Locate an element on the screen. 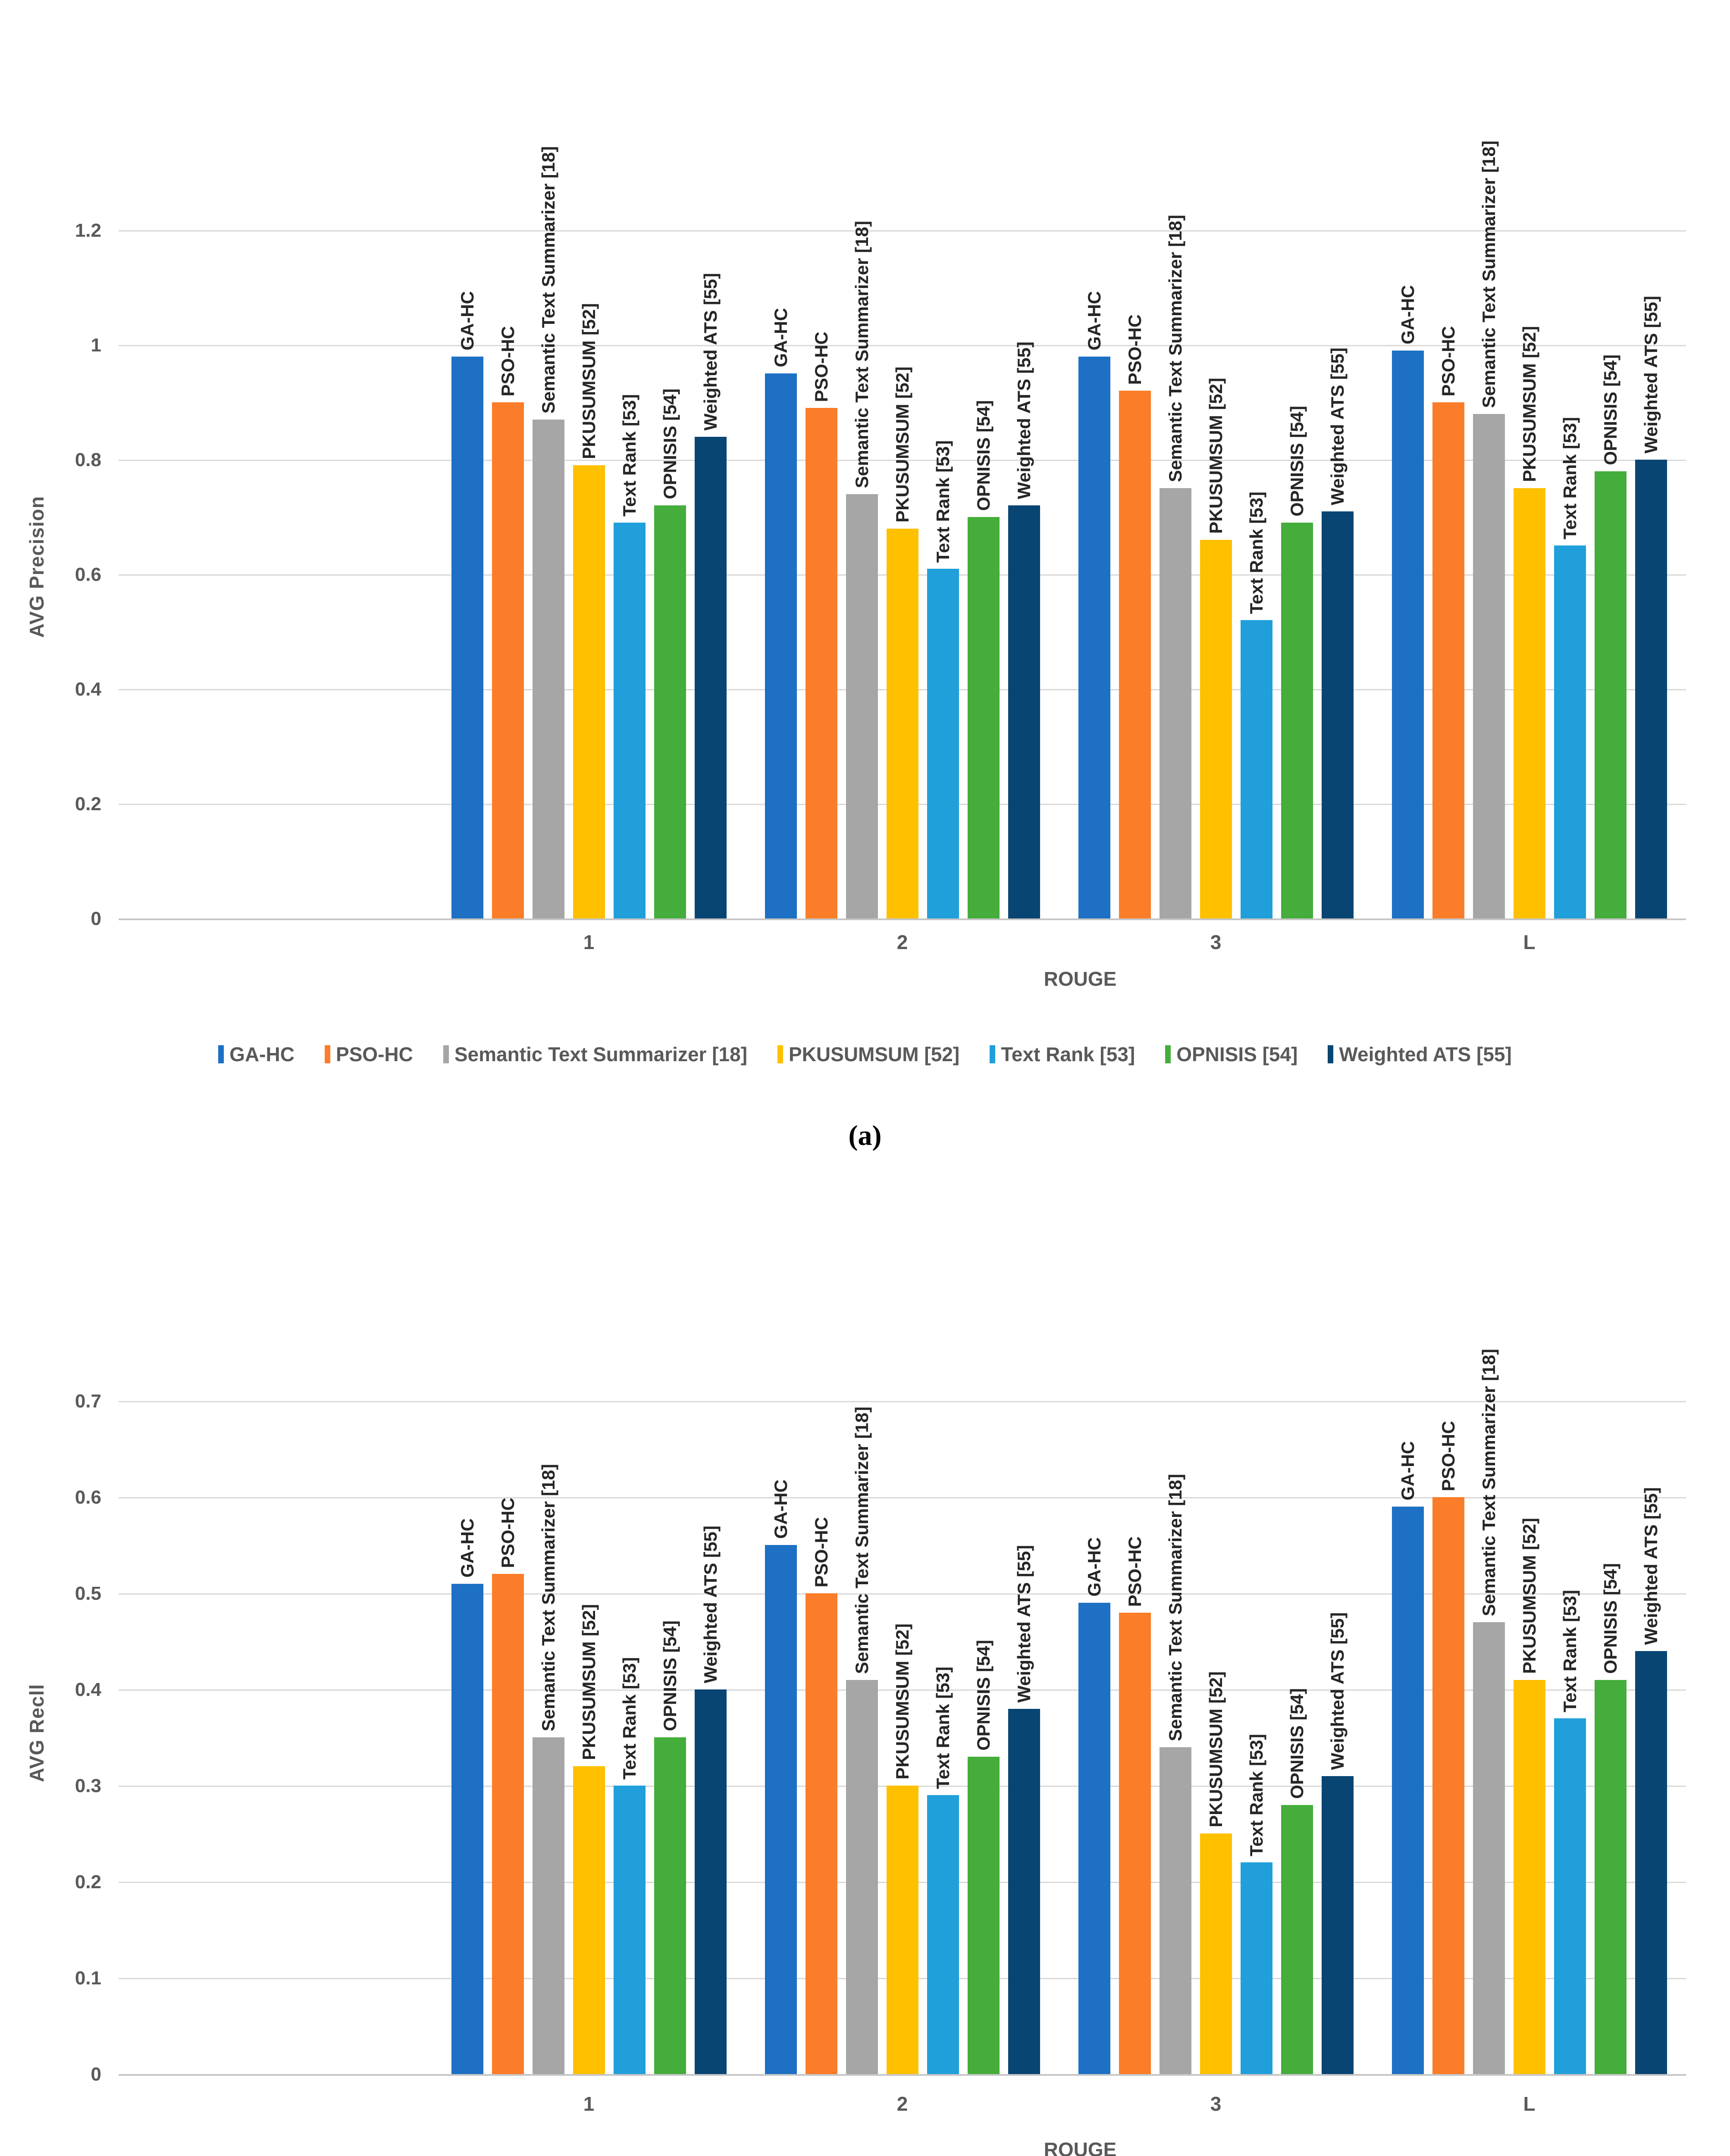  y-tick-label: 0.5 is located at coordinates (88, 1593).